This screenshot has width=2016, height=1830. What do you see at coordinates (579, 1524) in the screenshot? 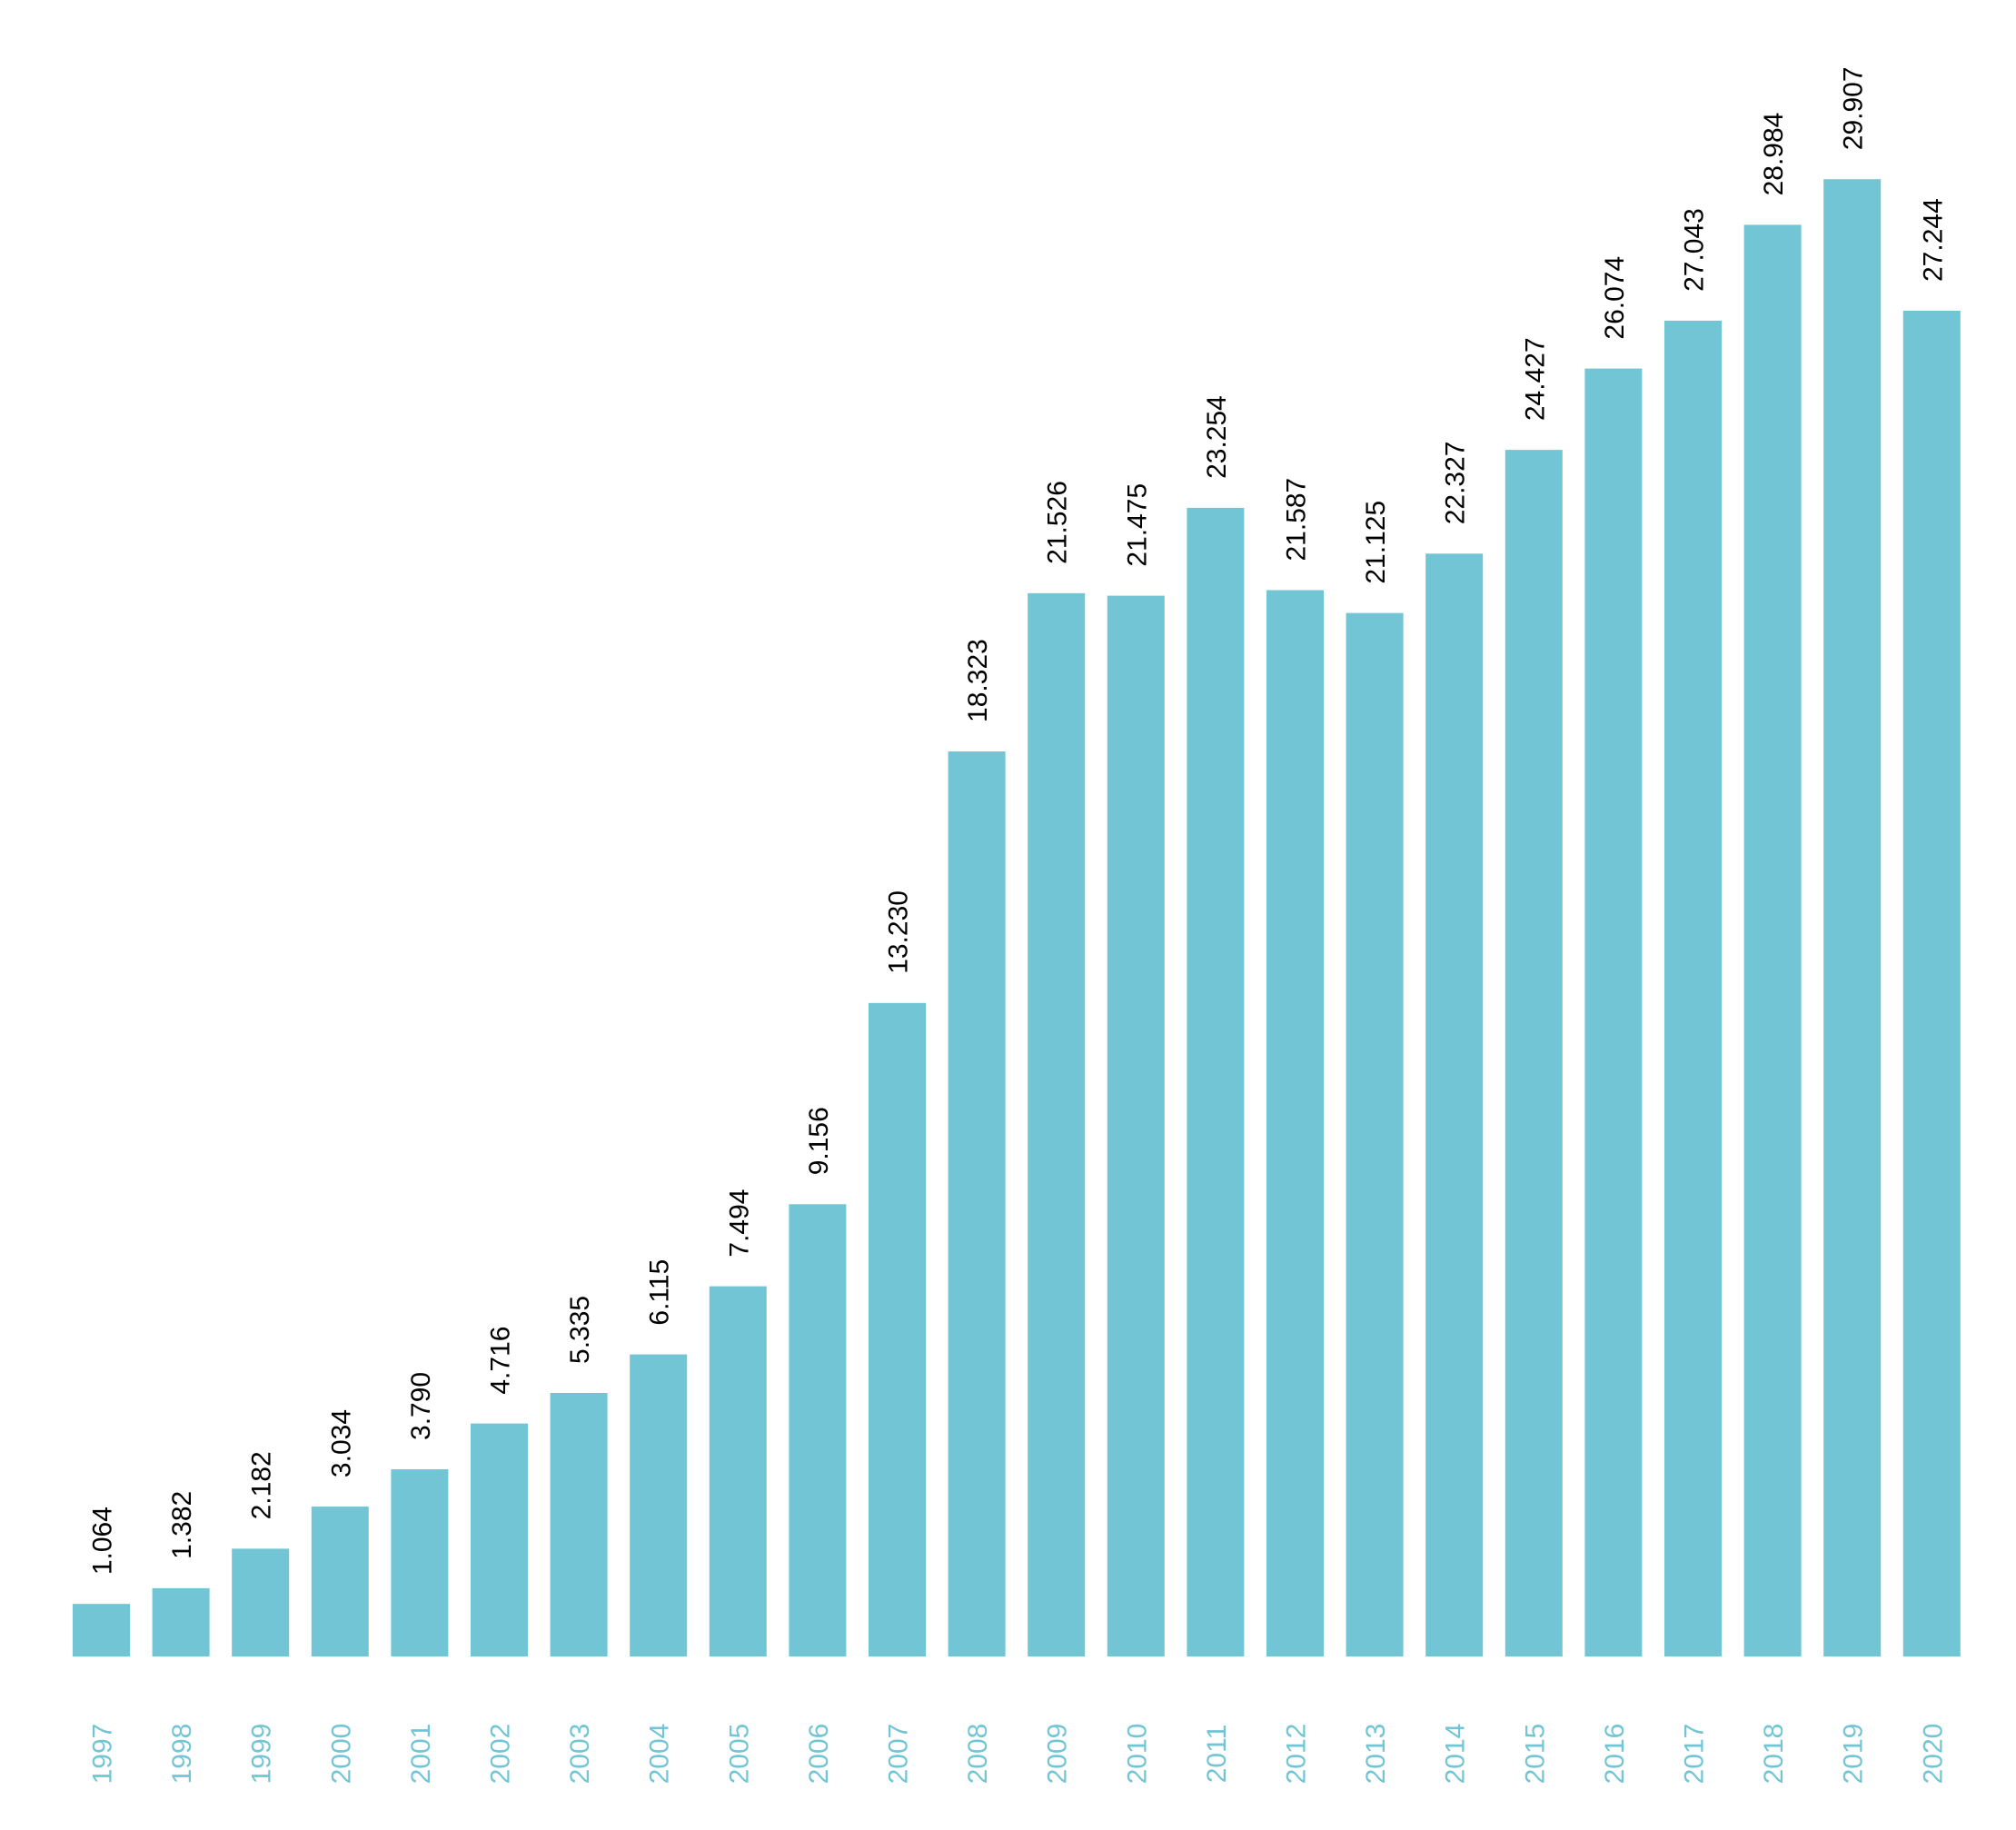
I see `bar-2003` at bounding box center [579, 1524].